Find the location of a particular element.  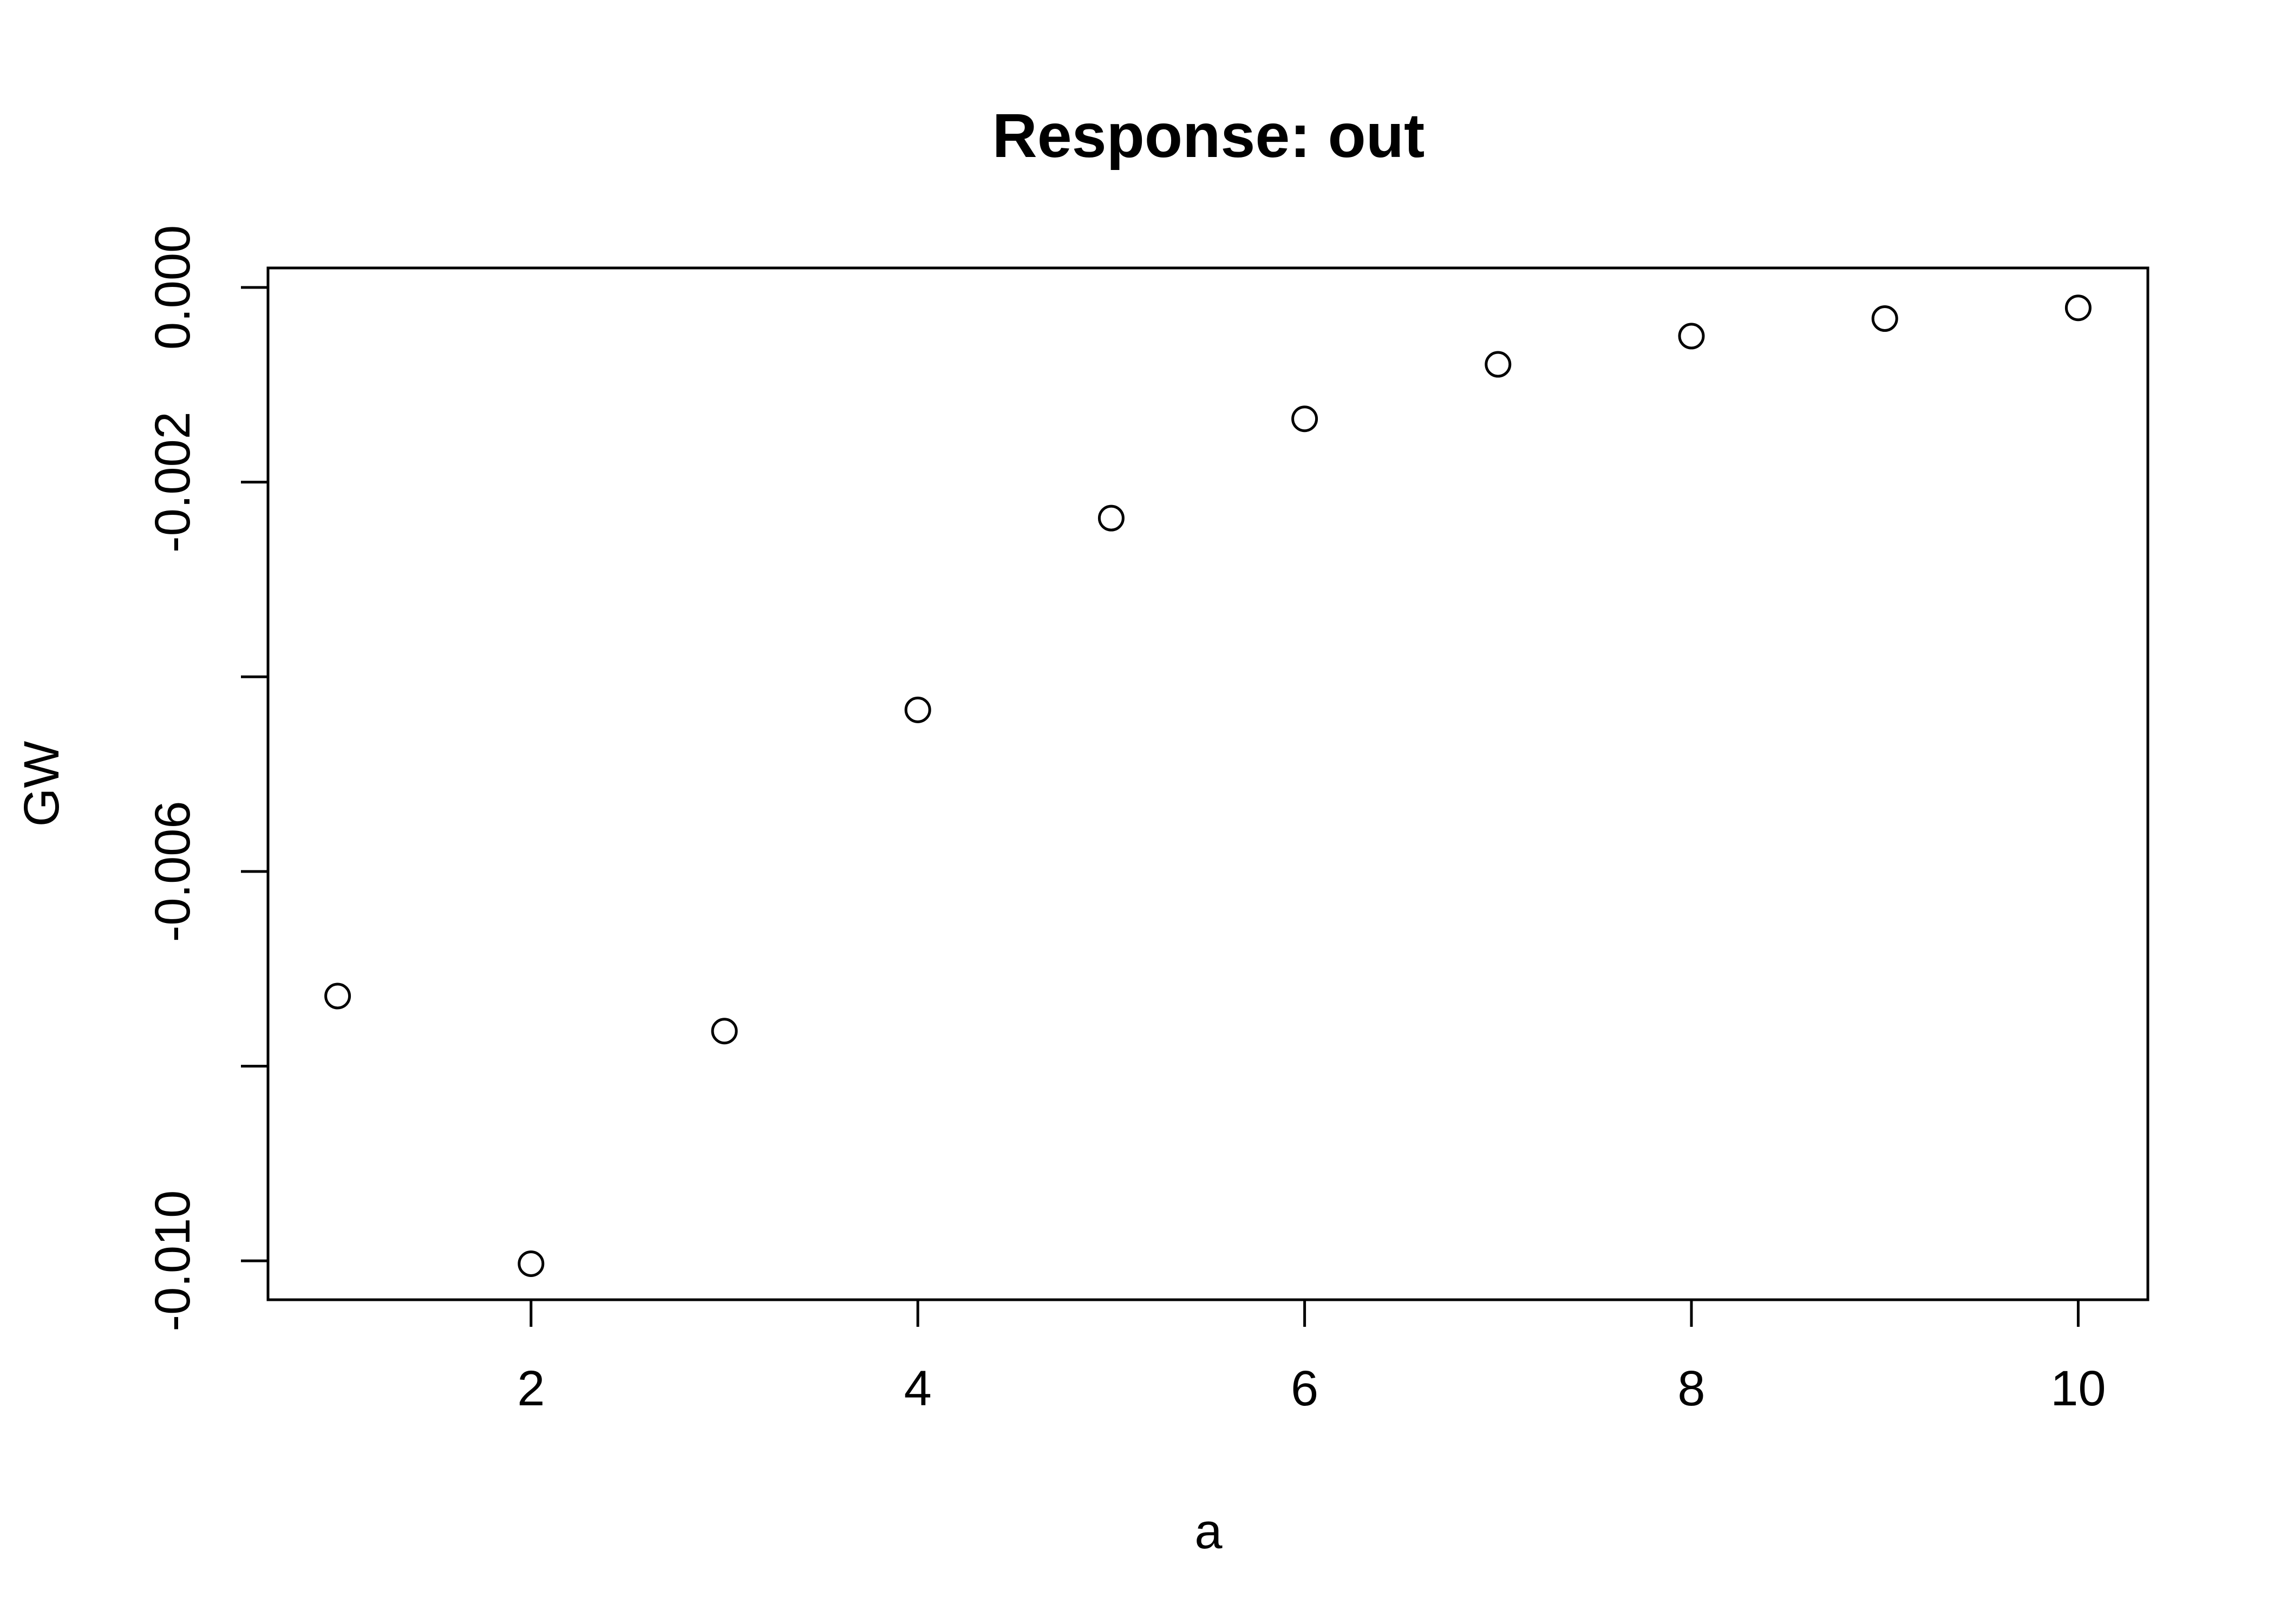

y-axis: 0.000 -0.002 -0.006 -0.010 is located at coordinates (208, 778).